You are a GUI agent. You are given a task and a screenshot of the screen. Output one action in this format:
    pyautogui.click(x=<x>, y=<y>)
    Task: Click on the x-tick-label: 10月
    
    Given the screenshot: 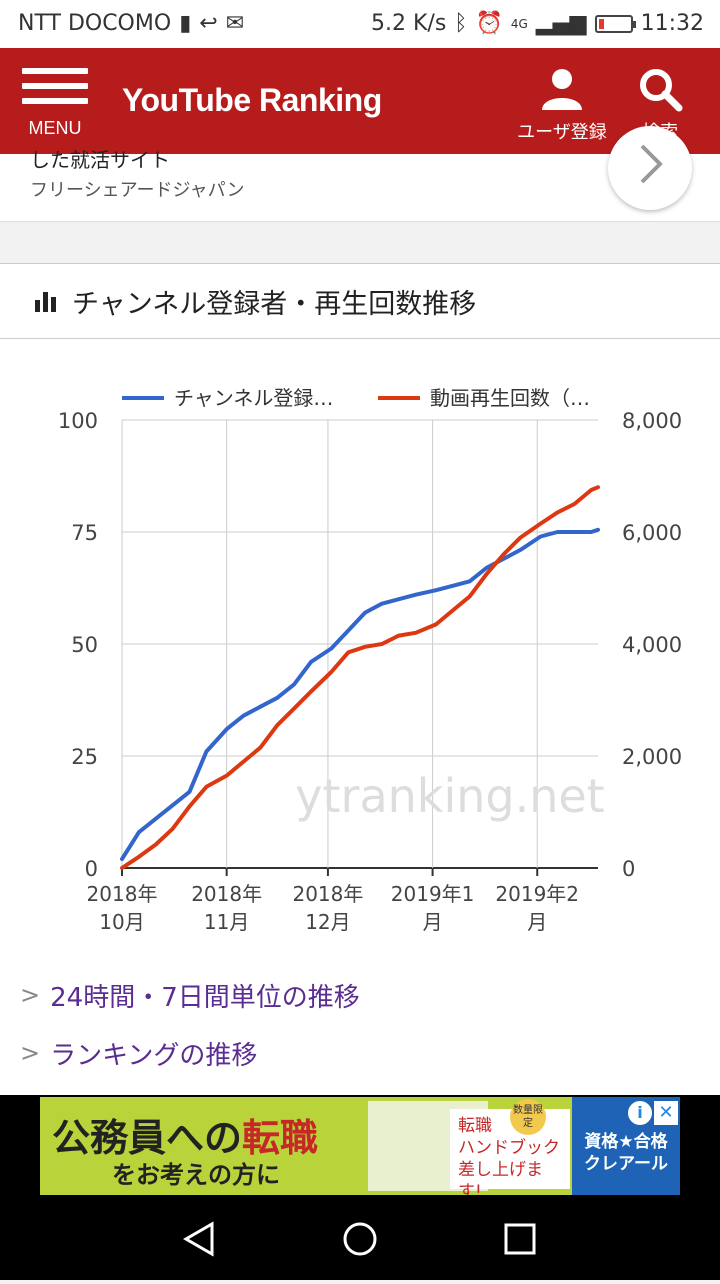 What is the action you would take?
    pyautogui.click(x=121, y=922)
    